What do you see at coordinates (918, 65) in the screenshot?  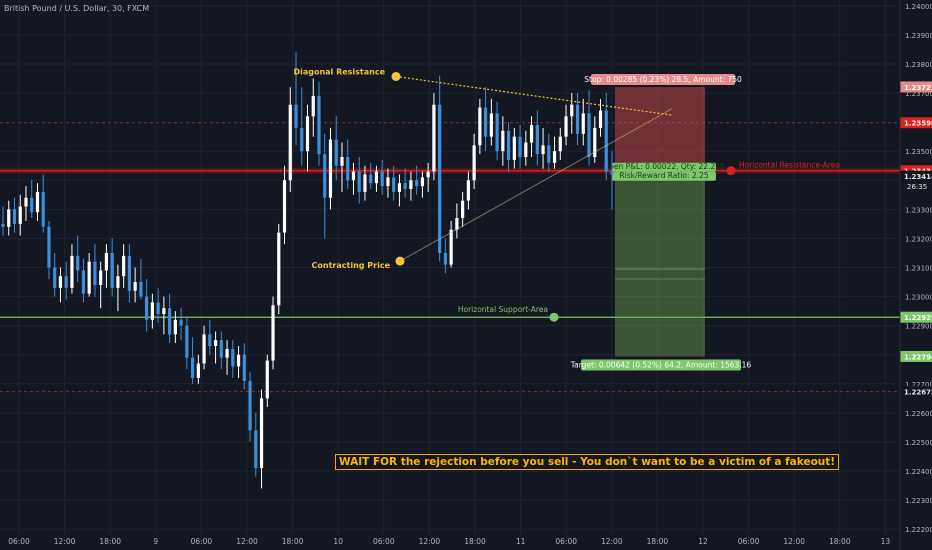 I see `y-tick-label: 1.23800` at bounding box center [918, 65].